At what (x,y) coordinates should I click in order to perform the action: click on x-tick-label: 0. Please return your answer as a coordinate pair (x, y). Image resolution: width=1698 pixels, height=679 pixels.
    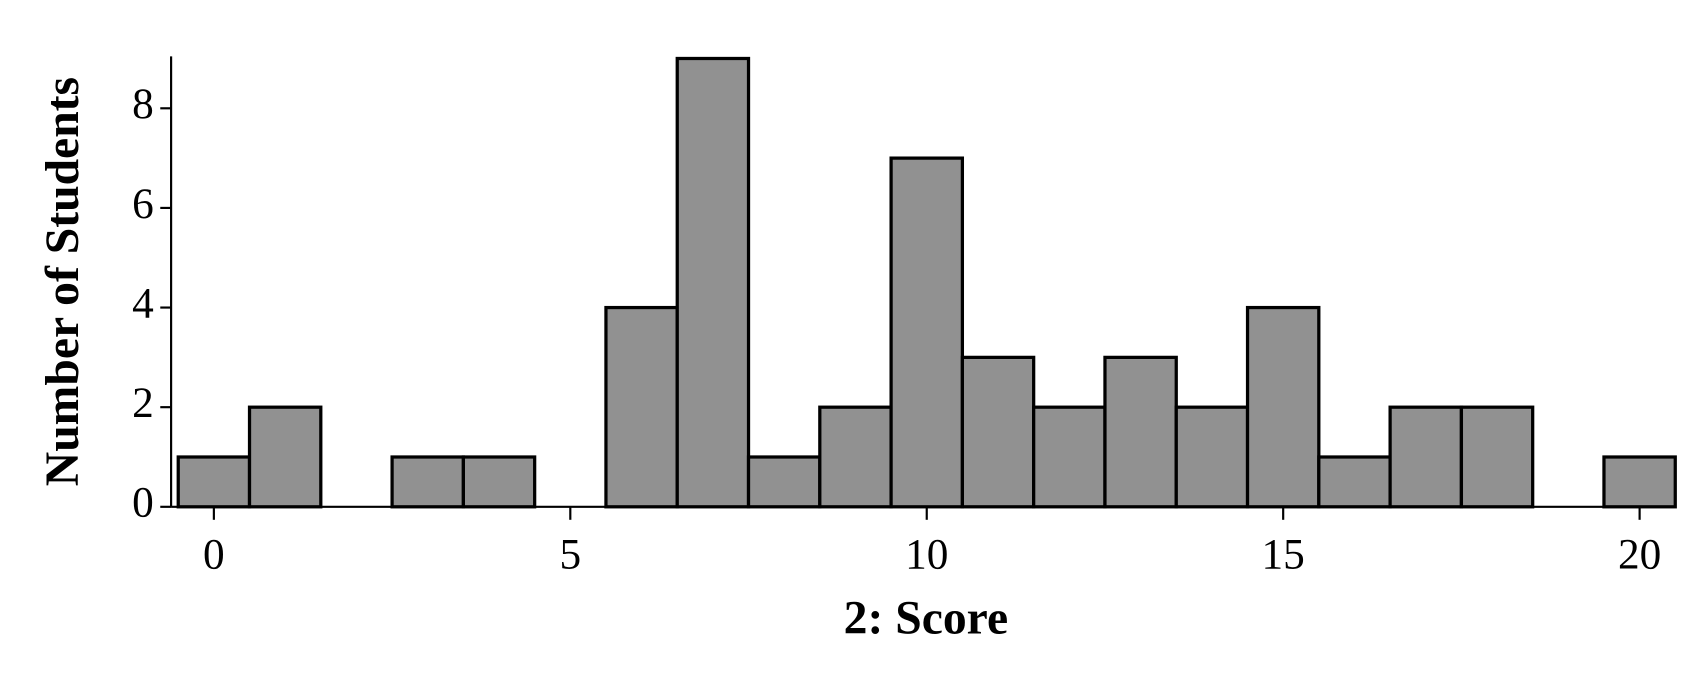
    Looking at the image, I should click on (214, 555).